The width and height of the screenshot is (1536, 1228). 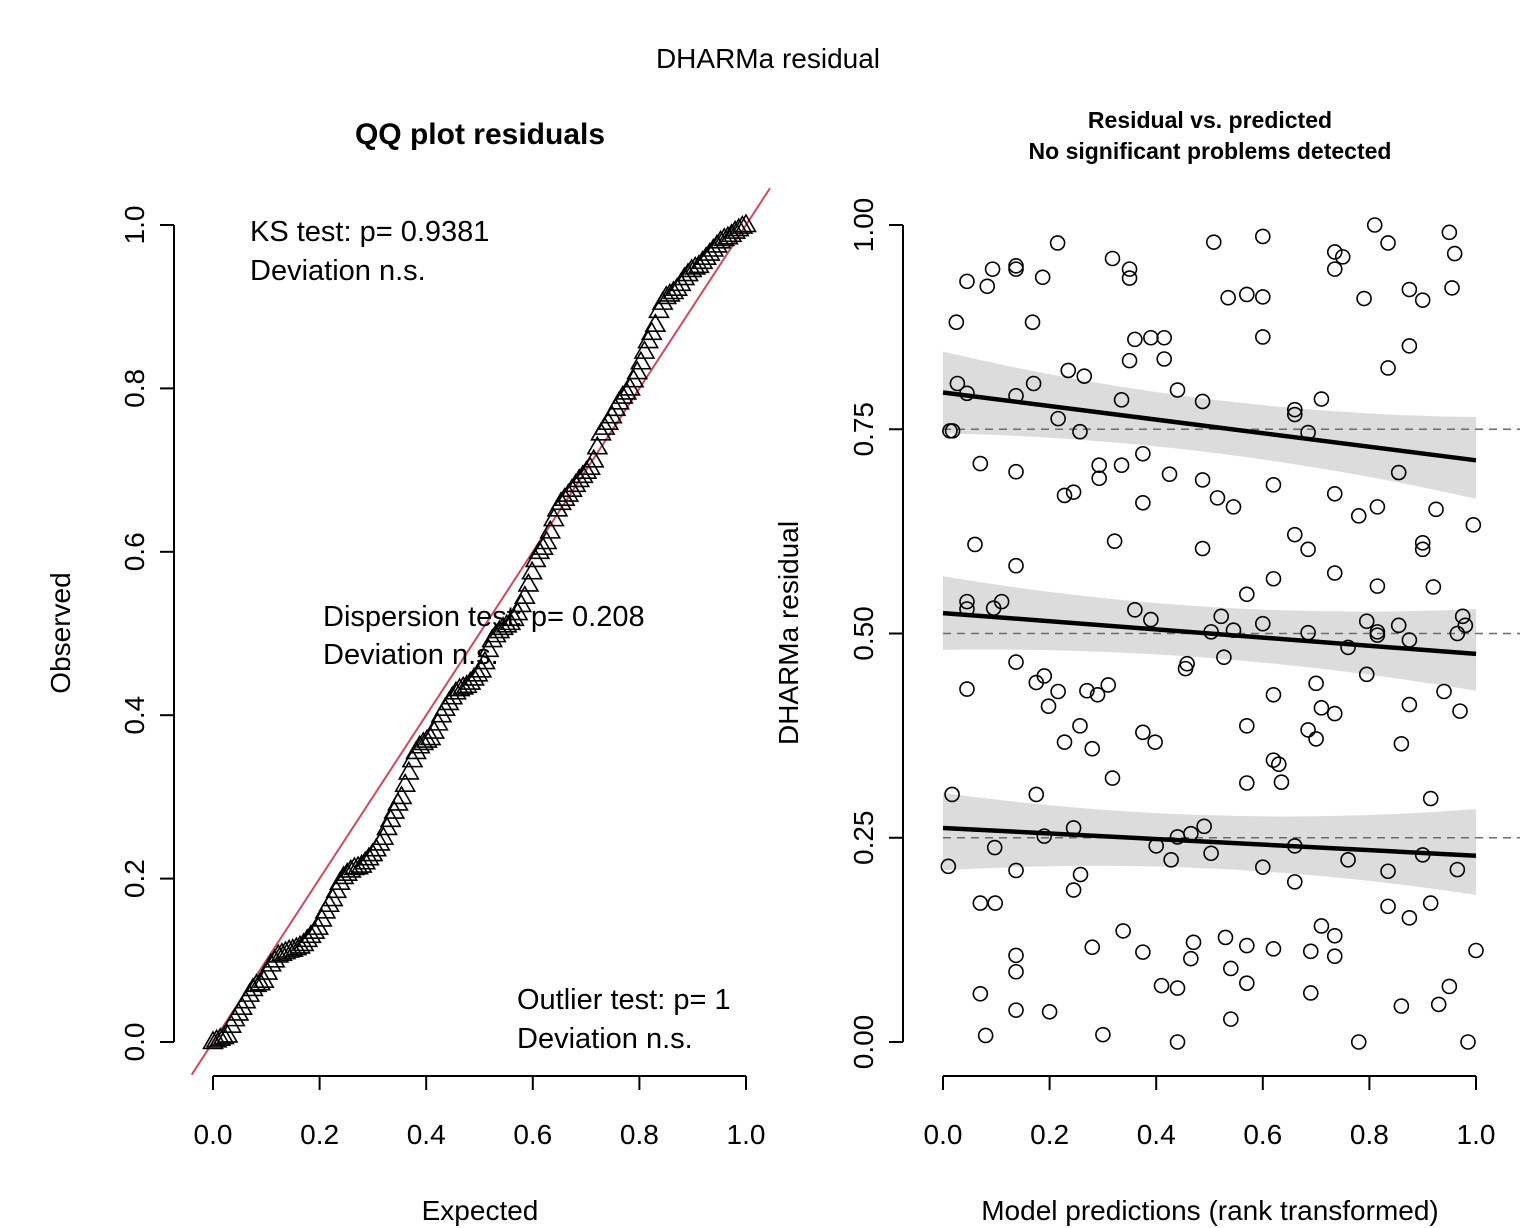 What do you see at coordinates (134, 388) in the screenshot?
I see `y-tick-label: 0.8` at bounding box center [134, 388].